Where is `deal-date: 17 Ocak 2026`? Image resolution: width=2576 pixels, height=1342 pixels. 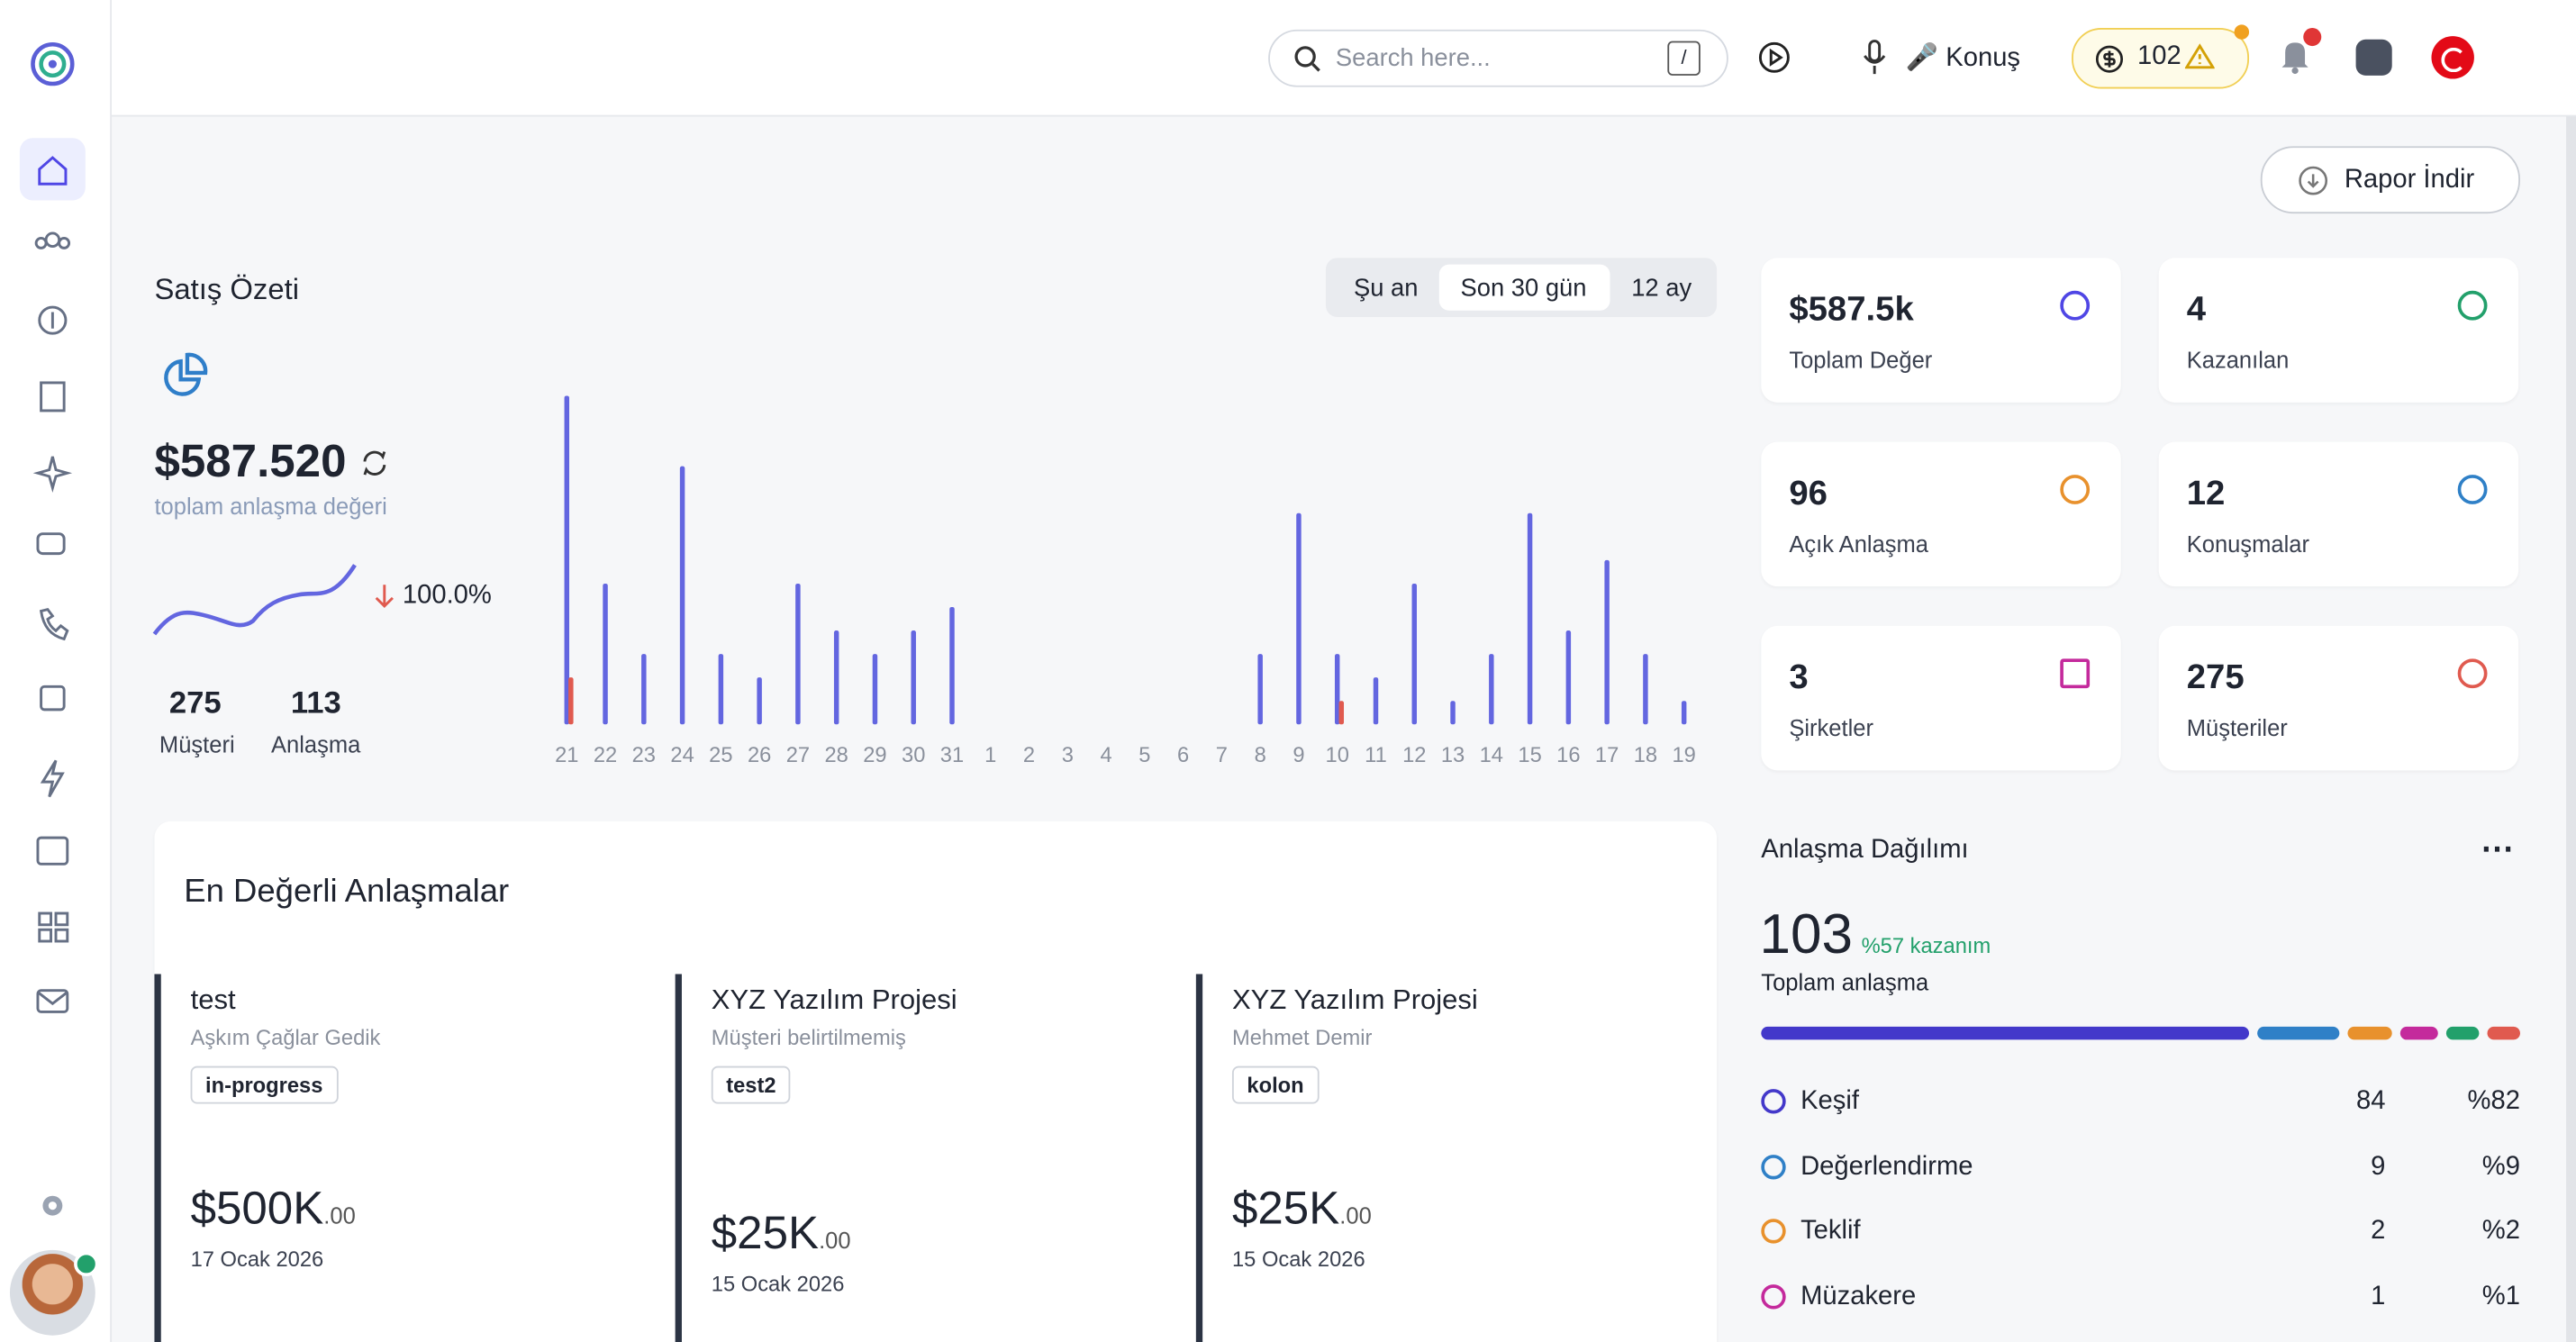 deal-date: 17 Ocak 2026 is located at coordinates (257, 1259).